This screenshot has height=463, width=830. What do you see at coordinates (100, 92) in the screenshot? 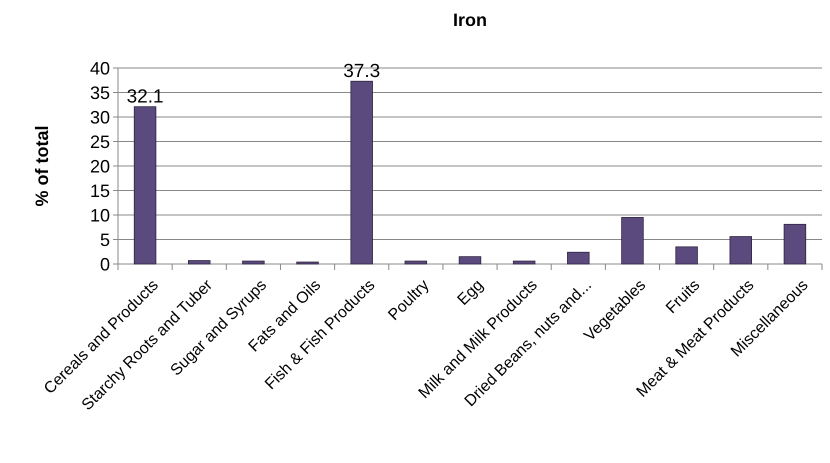
I see `y-tick-label: 35` at bounding box center [100, 92].